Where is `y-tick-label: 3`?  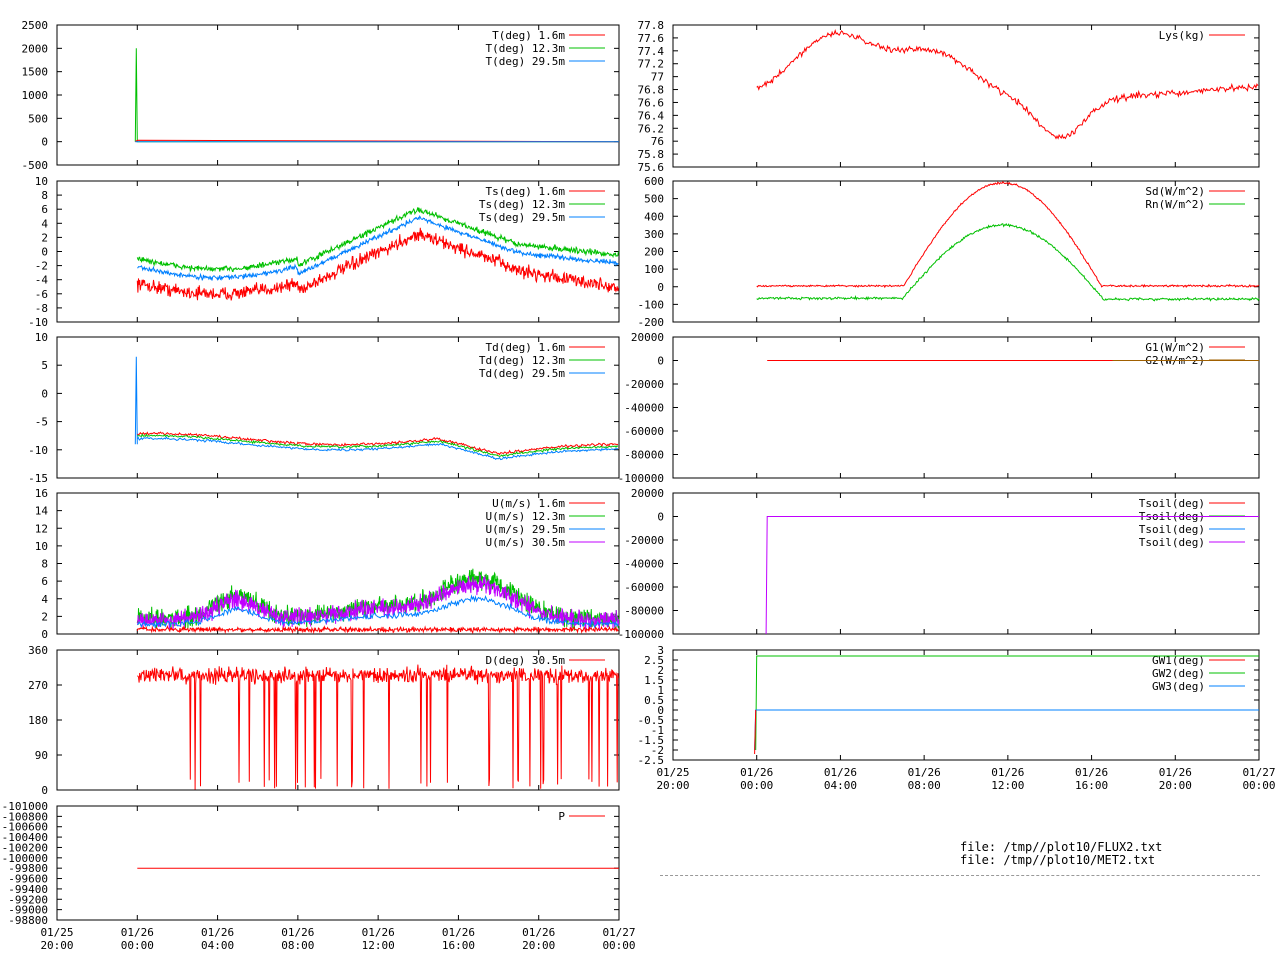 y-tick-label: 3 is located at coordinates (660, 650).